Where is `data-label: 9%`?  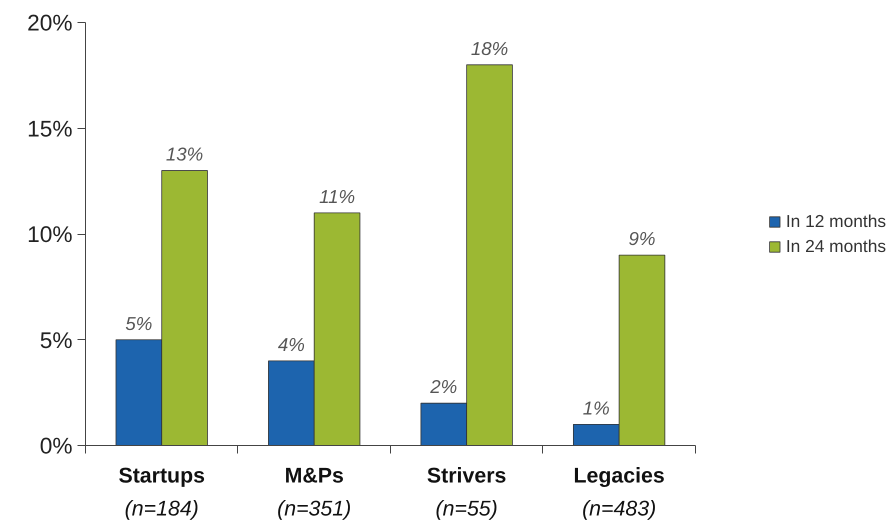
data-label: 9% is located at coordinates (642, 239).